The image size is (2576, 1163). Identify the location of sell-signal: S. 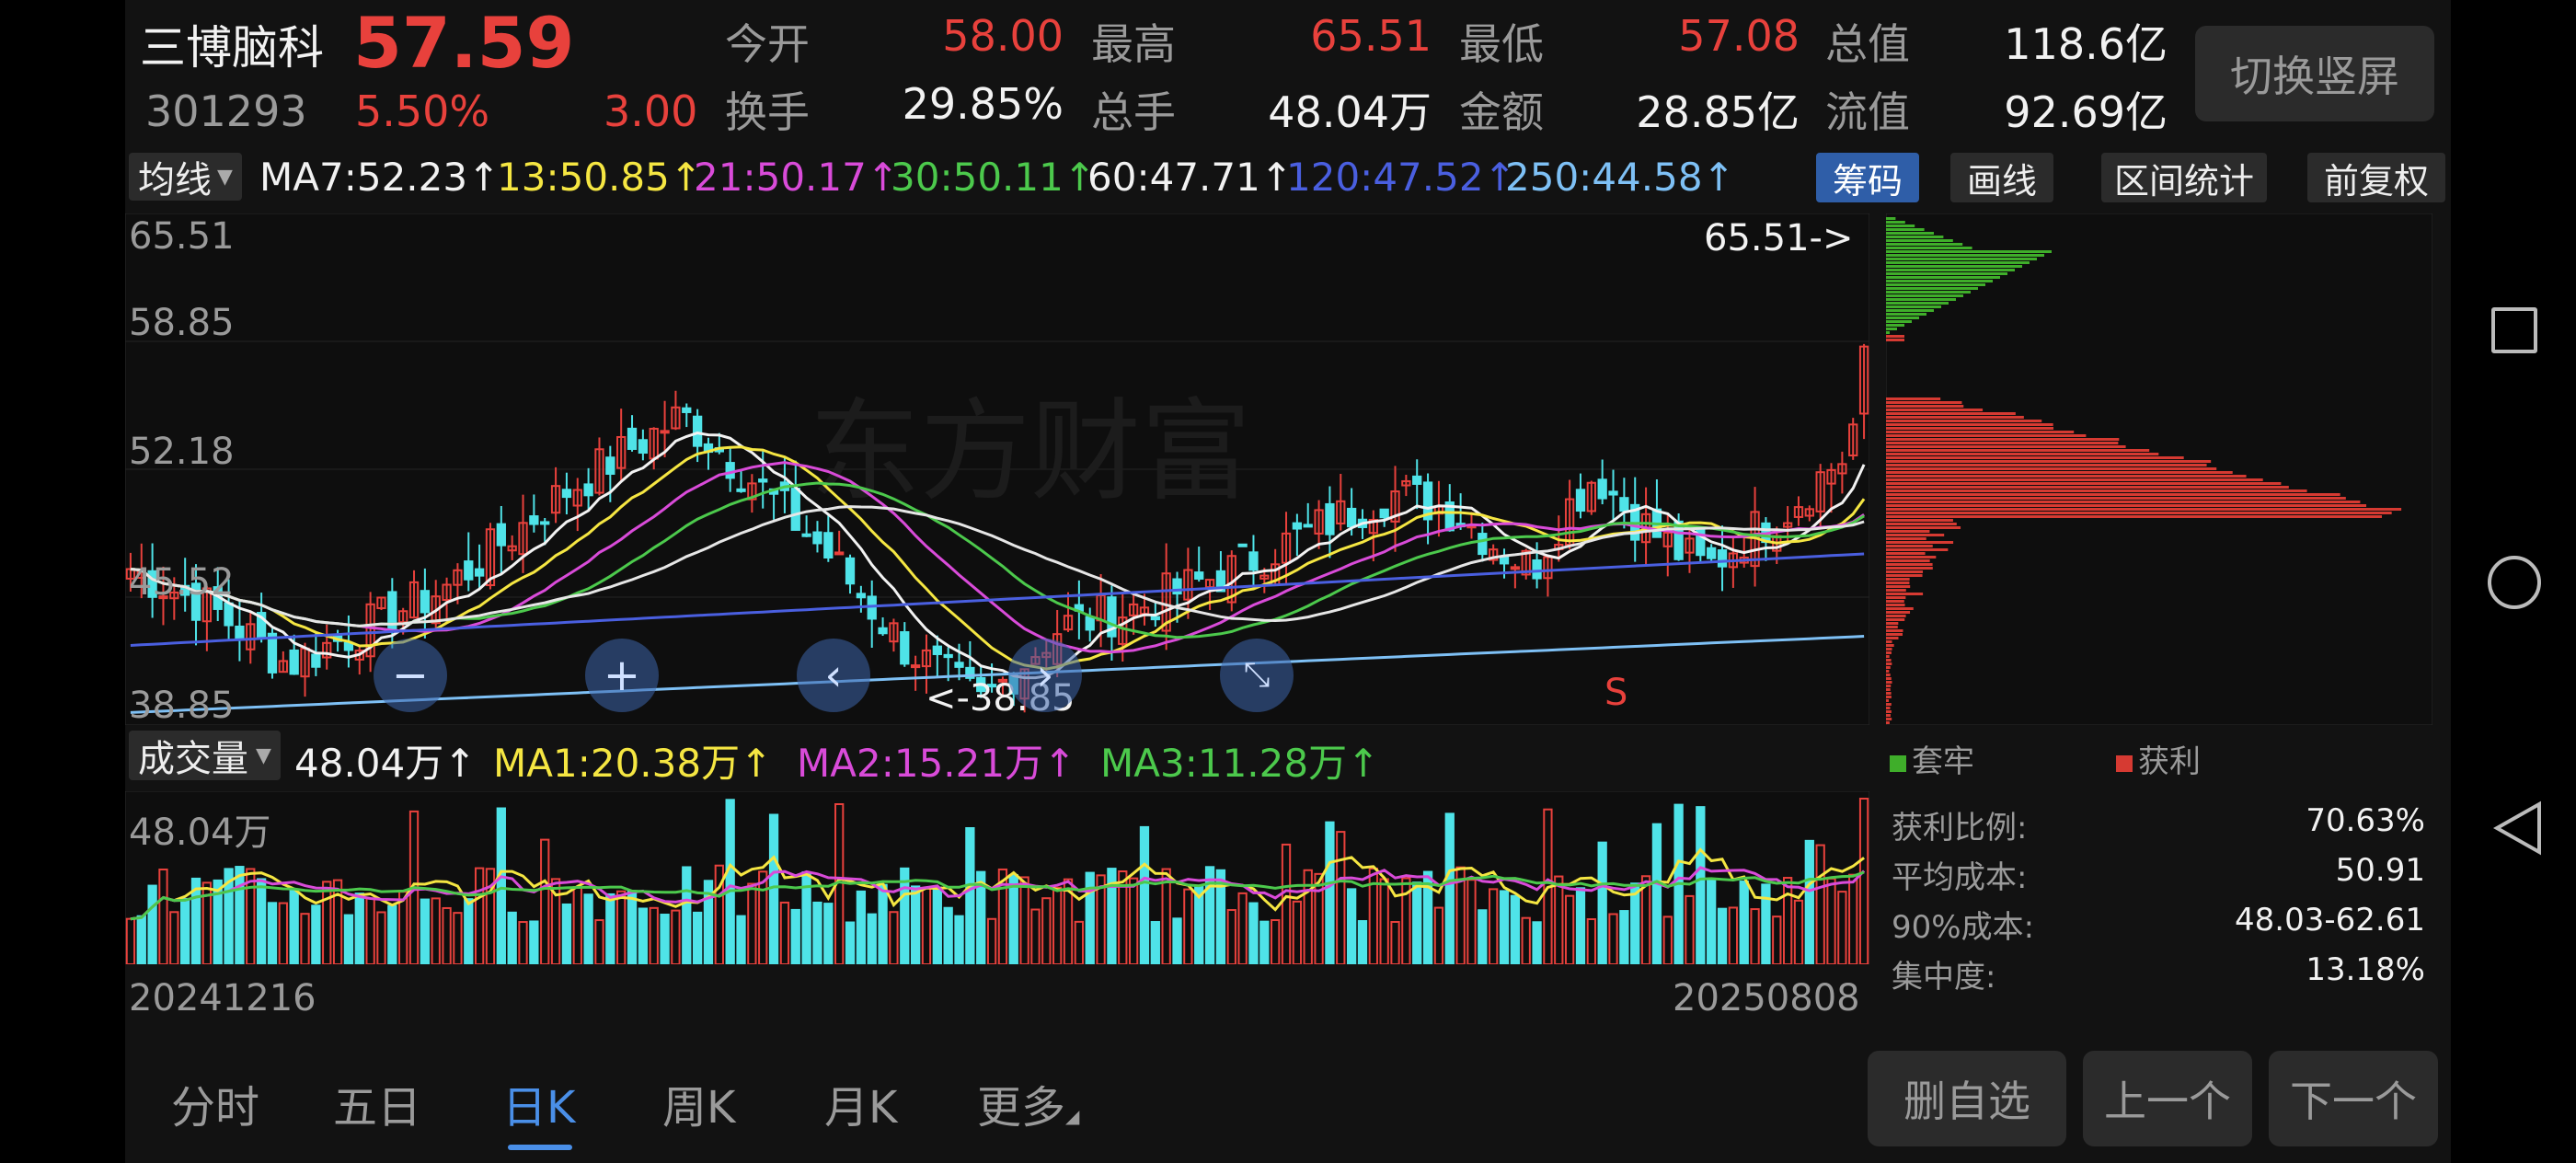
(1616, 693).